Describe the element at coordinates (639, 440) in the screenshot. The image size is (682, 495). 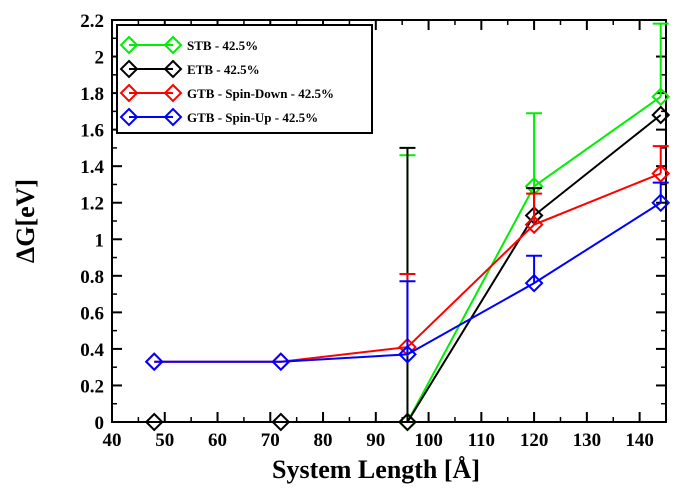
I see `x-tick-label: 140` at that location.